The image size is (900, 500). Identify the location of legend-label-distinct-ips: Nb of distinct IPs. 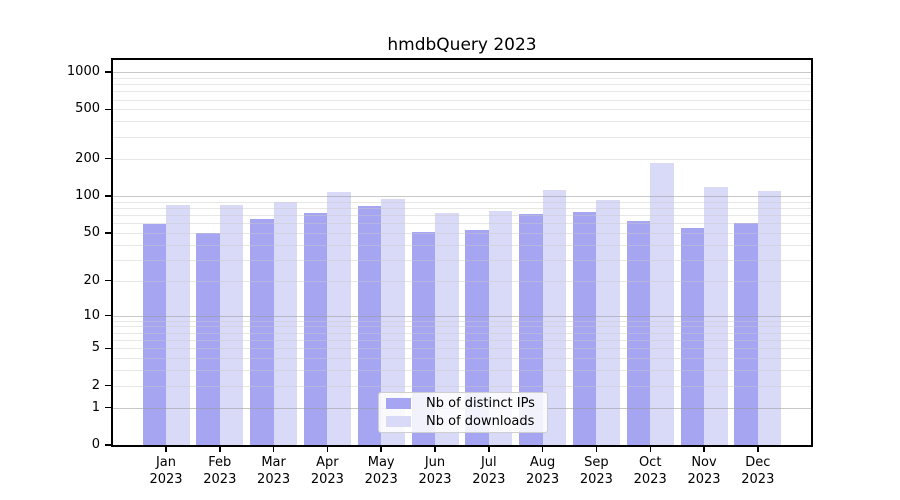
(480, 403).